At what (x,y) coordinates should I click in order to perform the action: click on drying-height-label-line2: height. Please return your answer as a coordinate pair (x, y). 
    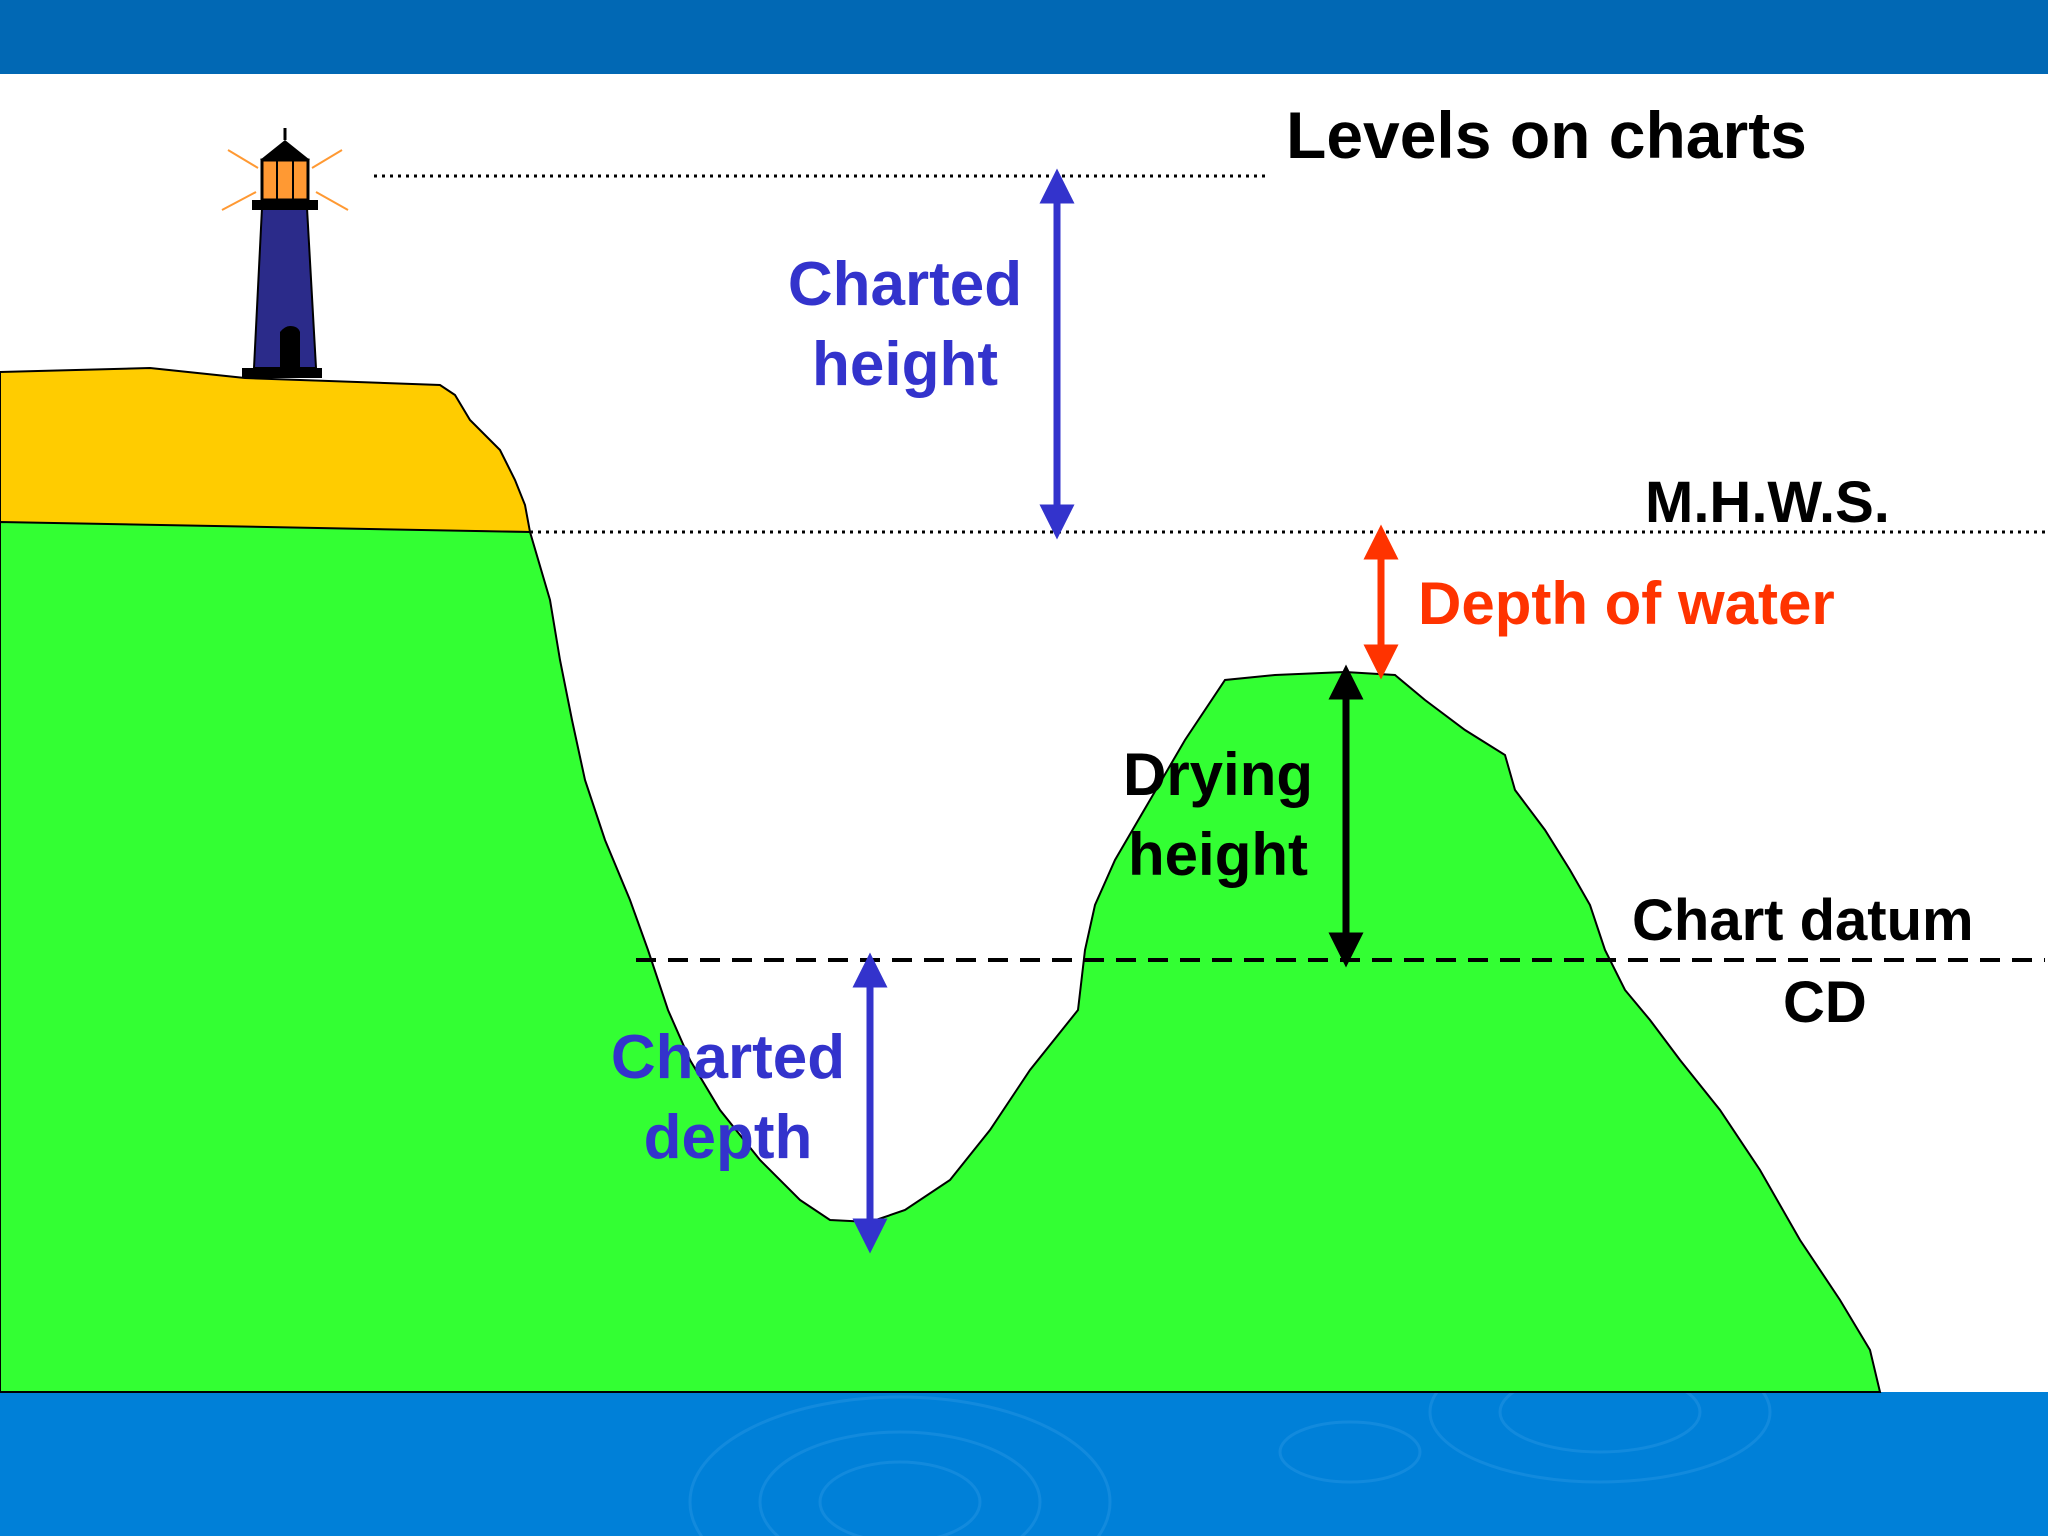
    Looking at the image, I should click on (1218, 854).